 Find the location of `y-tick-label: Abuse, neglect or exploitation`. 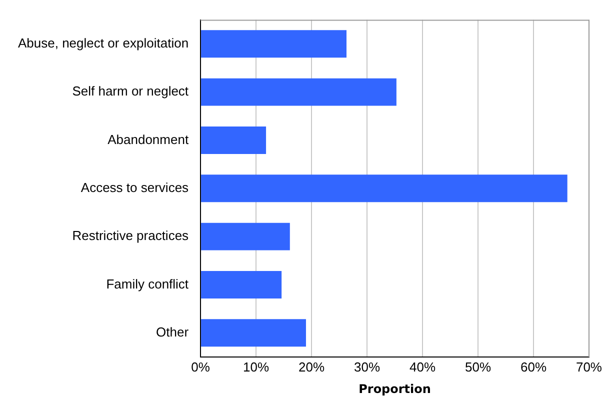

y-tick-label: Abuse, neglect or exploitation is located at coordinates (103, 42).